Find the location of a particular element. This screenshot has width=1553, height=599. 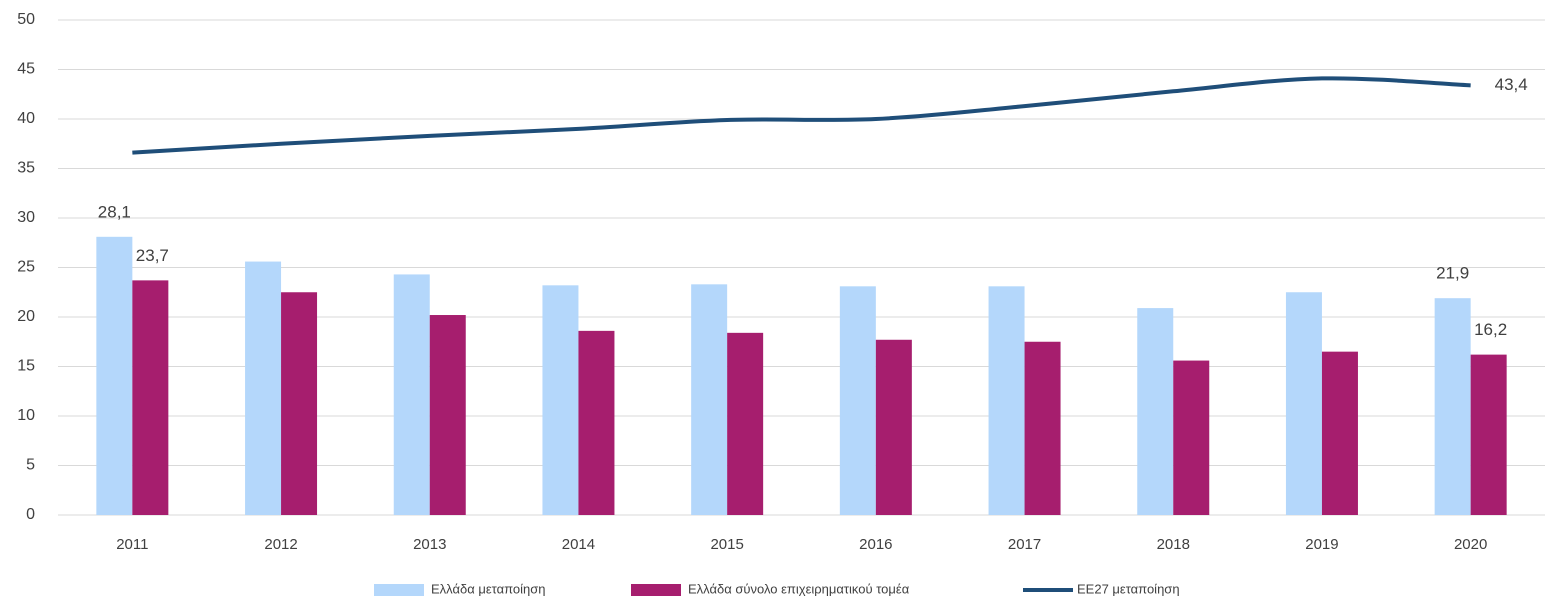

data-label: 23,7 is located at coordinates (152, 255).